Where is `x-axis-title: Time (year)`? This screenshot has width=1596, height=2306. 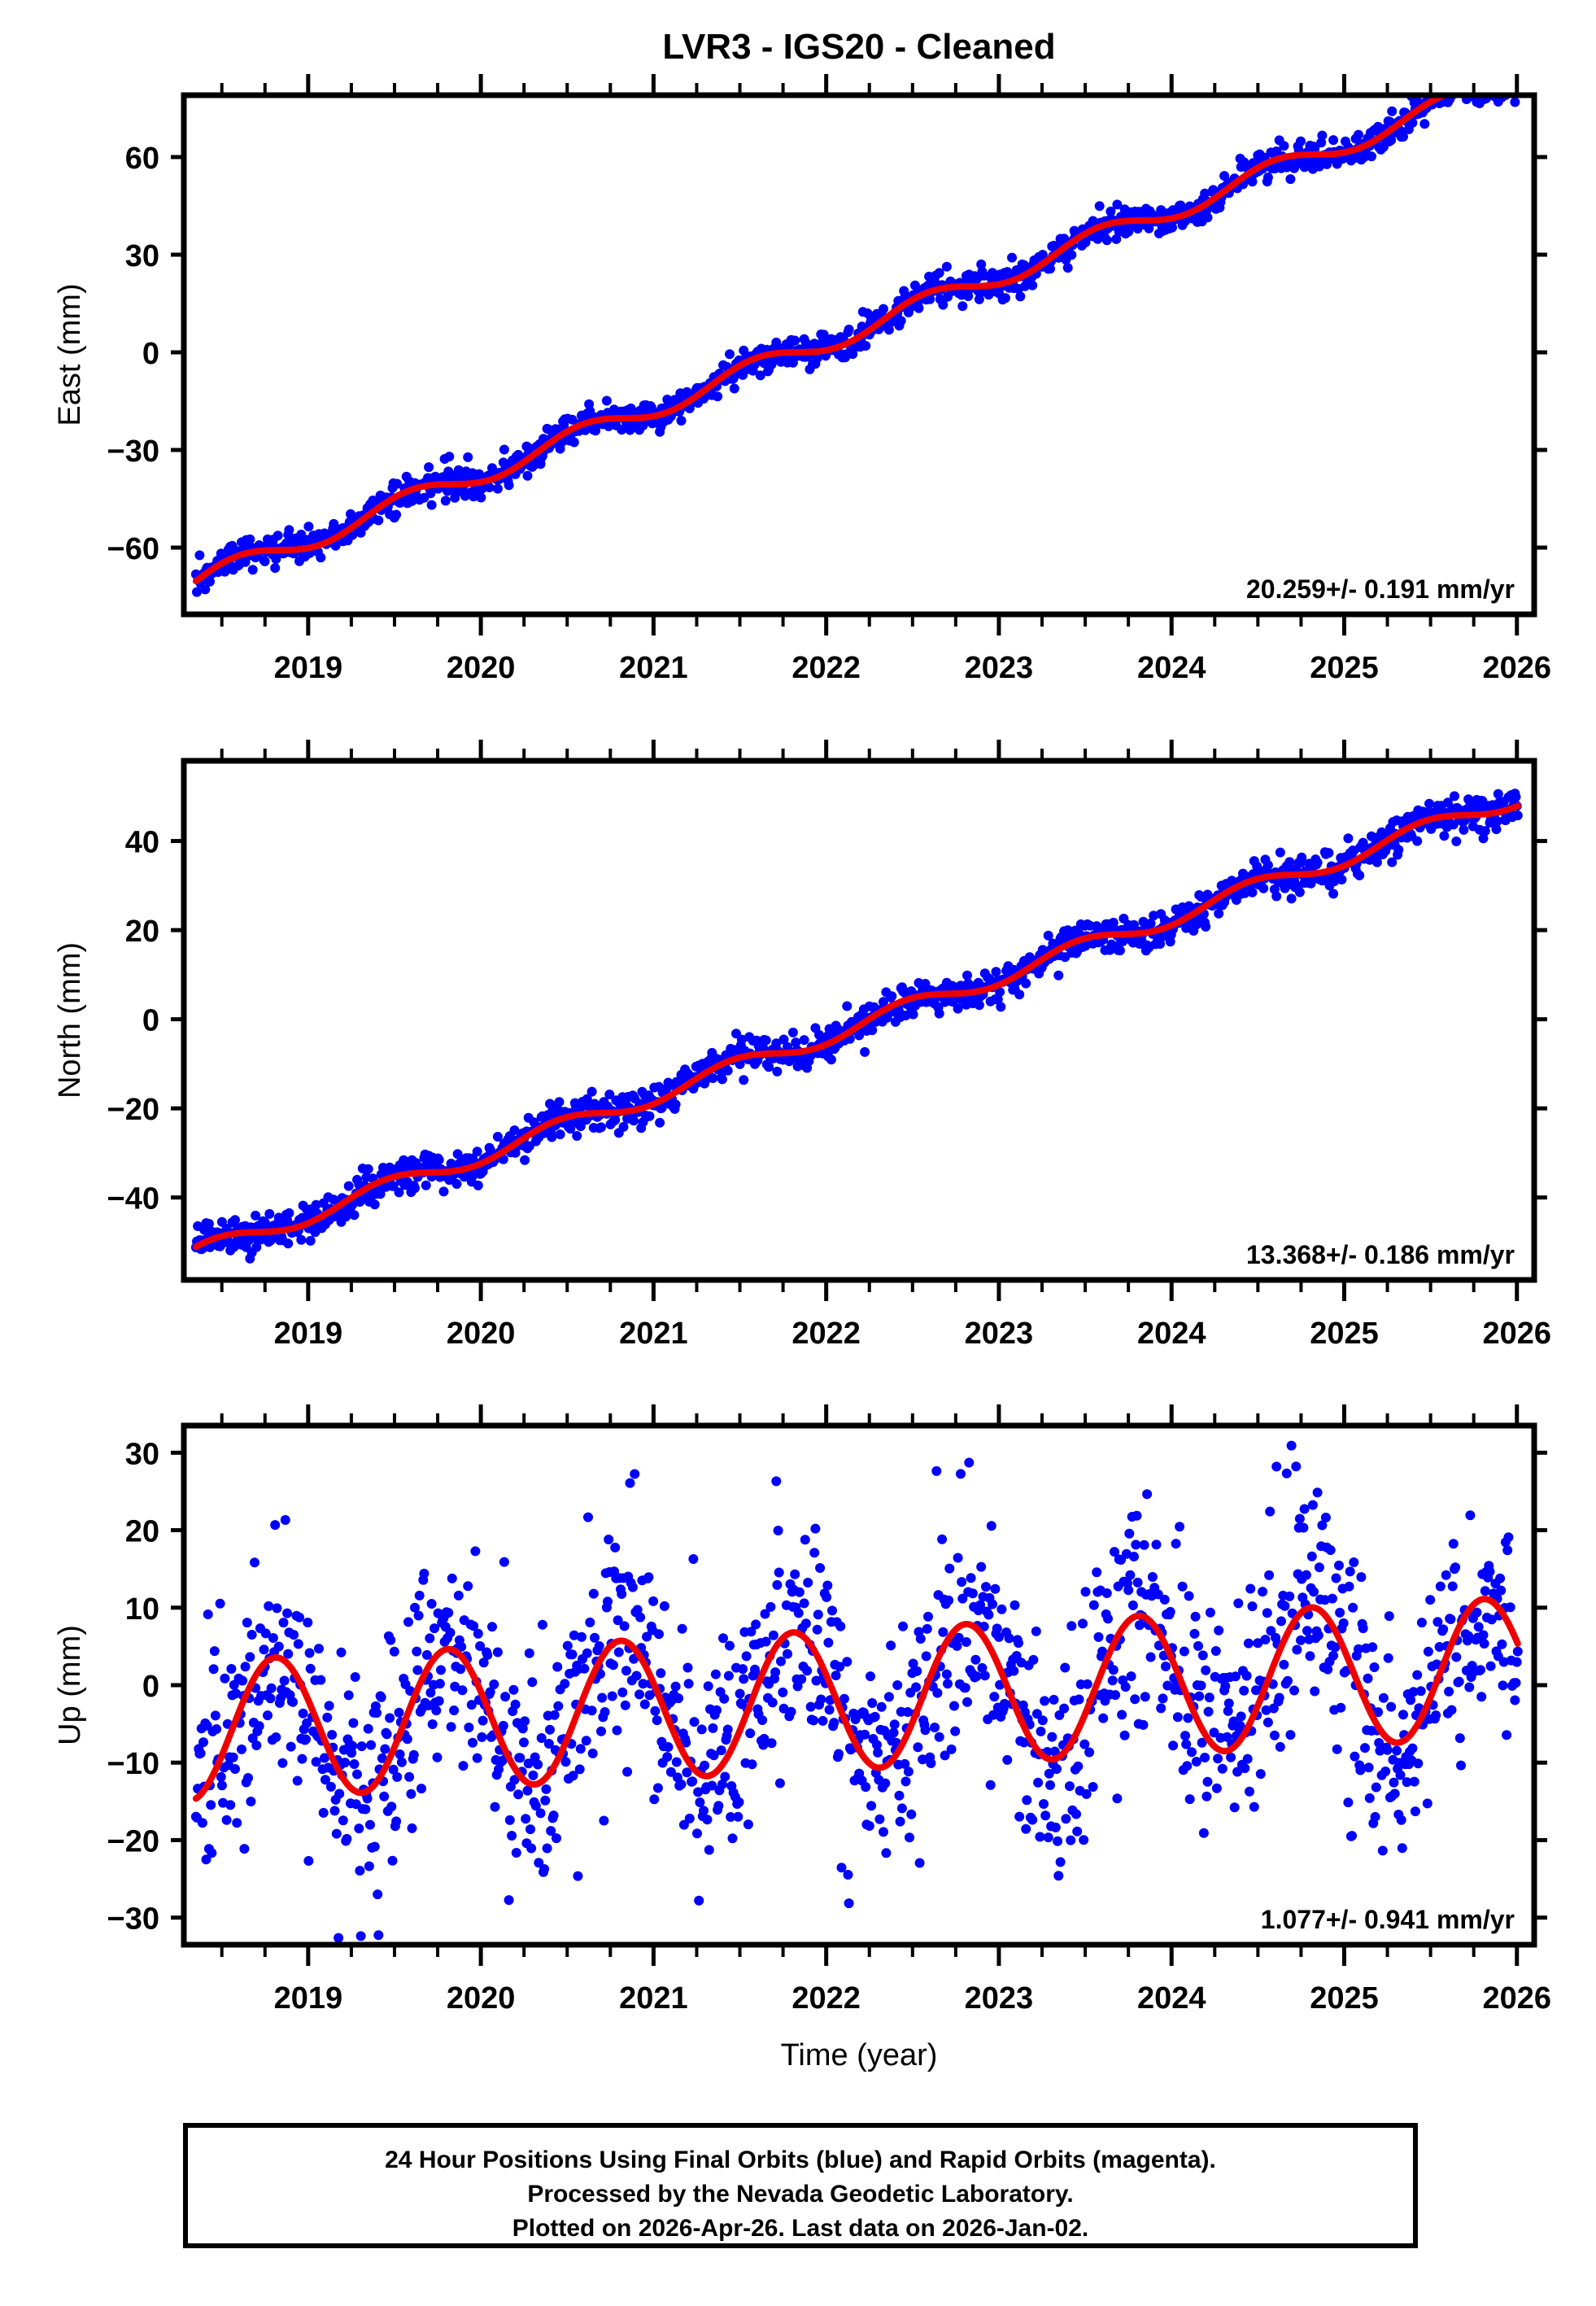 x-axis-title: Time (year) is located at coordinates (859, 2055).